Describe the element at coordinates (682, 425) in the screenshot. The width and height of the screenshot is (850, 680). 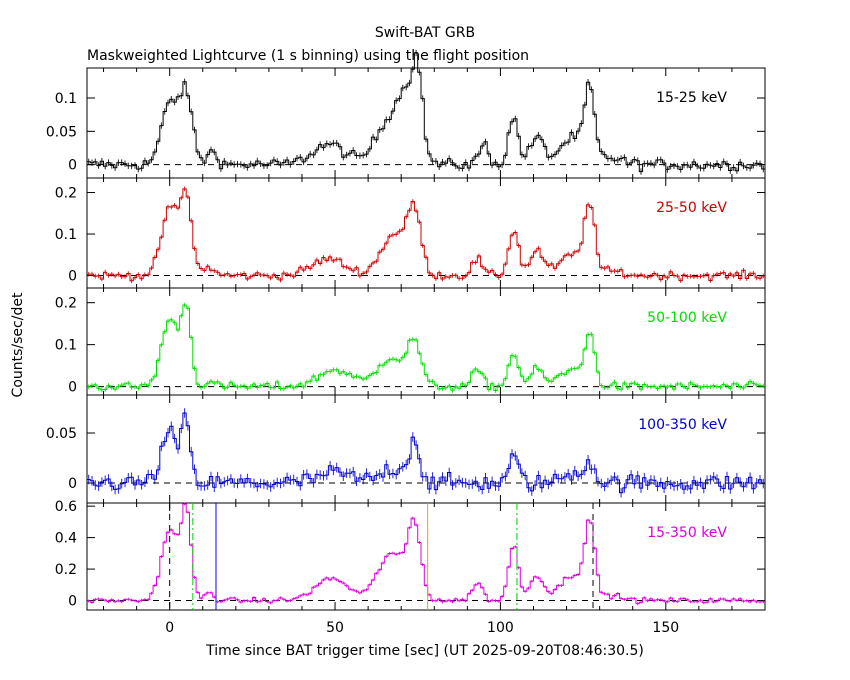
I see `band-label: 100-350 keV` at that location.